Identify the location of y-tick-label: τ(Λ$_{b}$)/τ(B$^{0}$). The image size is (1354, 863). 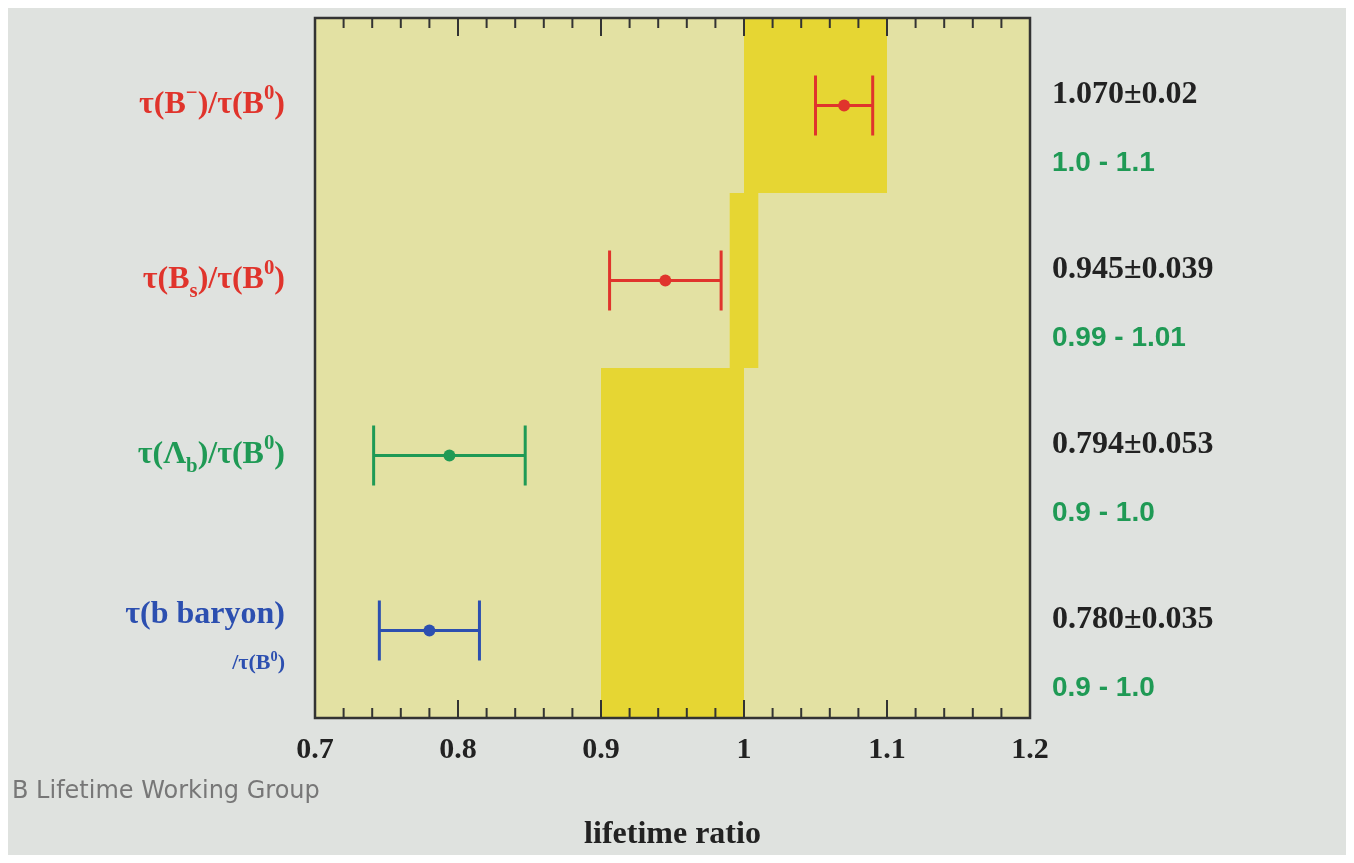
(211, 452).